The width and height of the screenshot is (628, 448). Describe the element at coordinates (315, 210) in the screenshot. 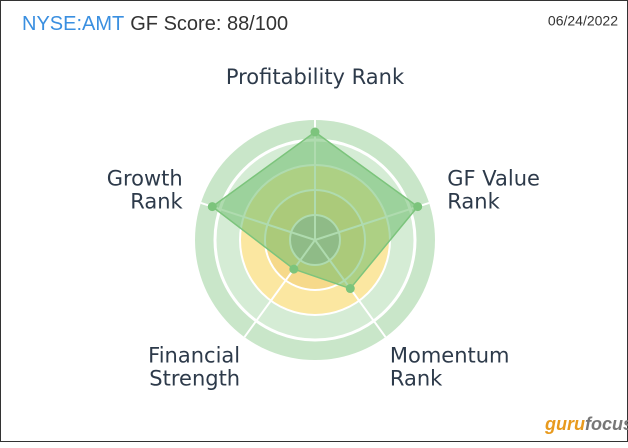

I see `radar-area` at that location.